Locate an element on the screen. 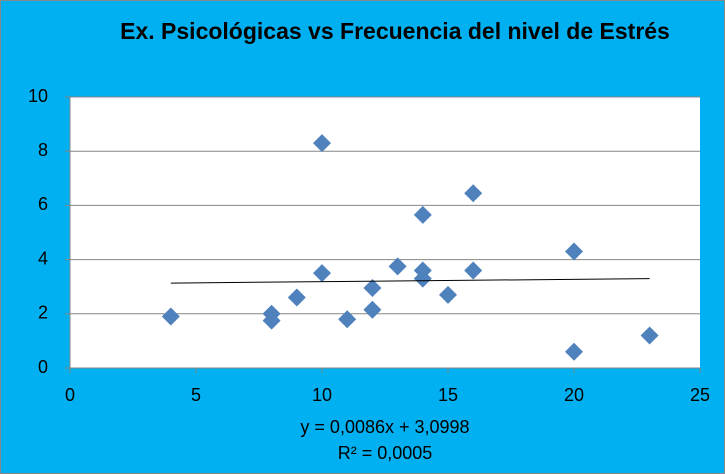 Image resolution: width=725 pixels, height=474 pixels. x-tick-label: 10 is located at coordinates (322, 395).